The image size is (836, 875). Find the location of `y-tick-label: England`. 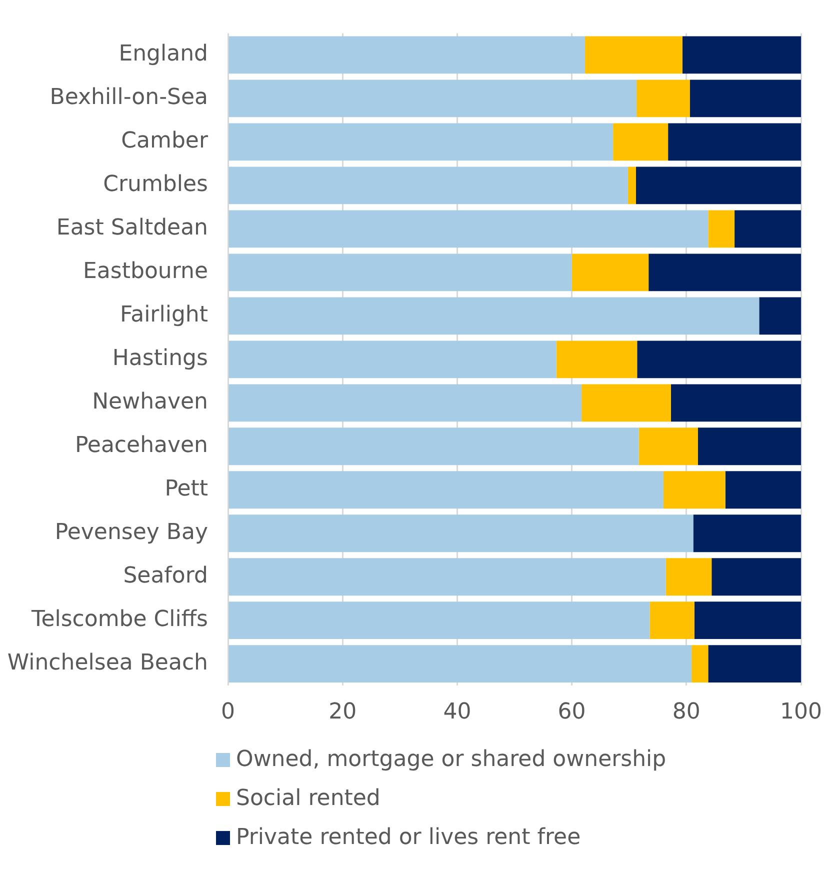

y-tick-label: England is located at coordinates (163, 54).